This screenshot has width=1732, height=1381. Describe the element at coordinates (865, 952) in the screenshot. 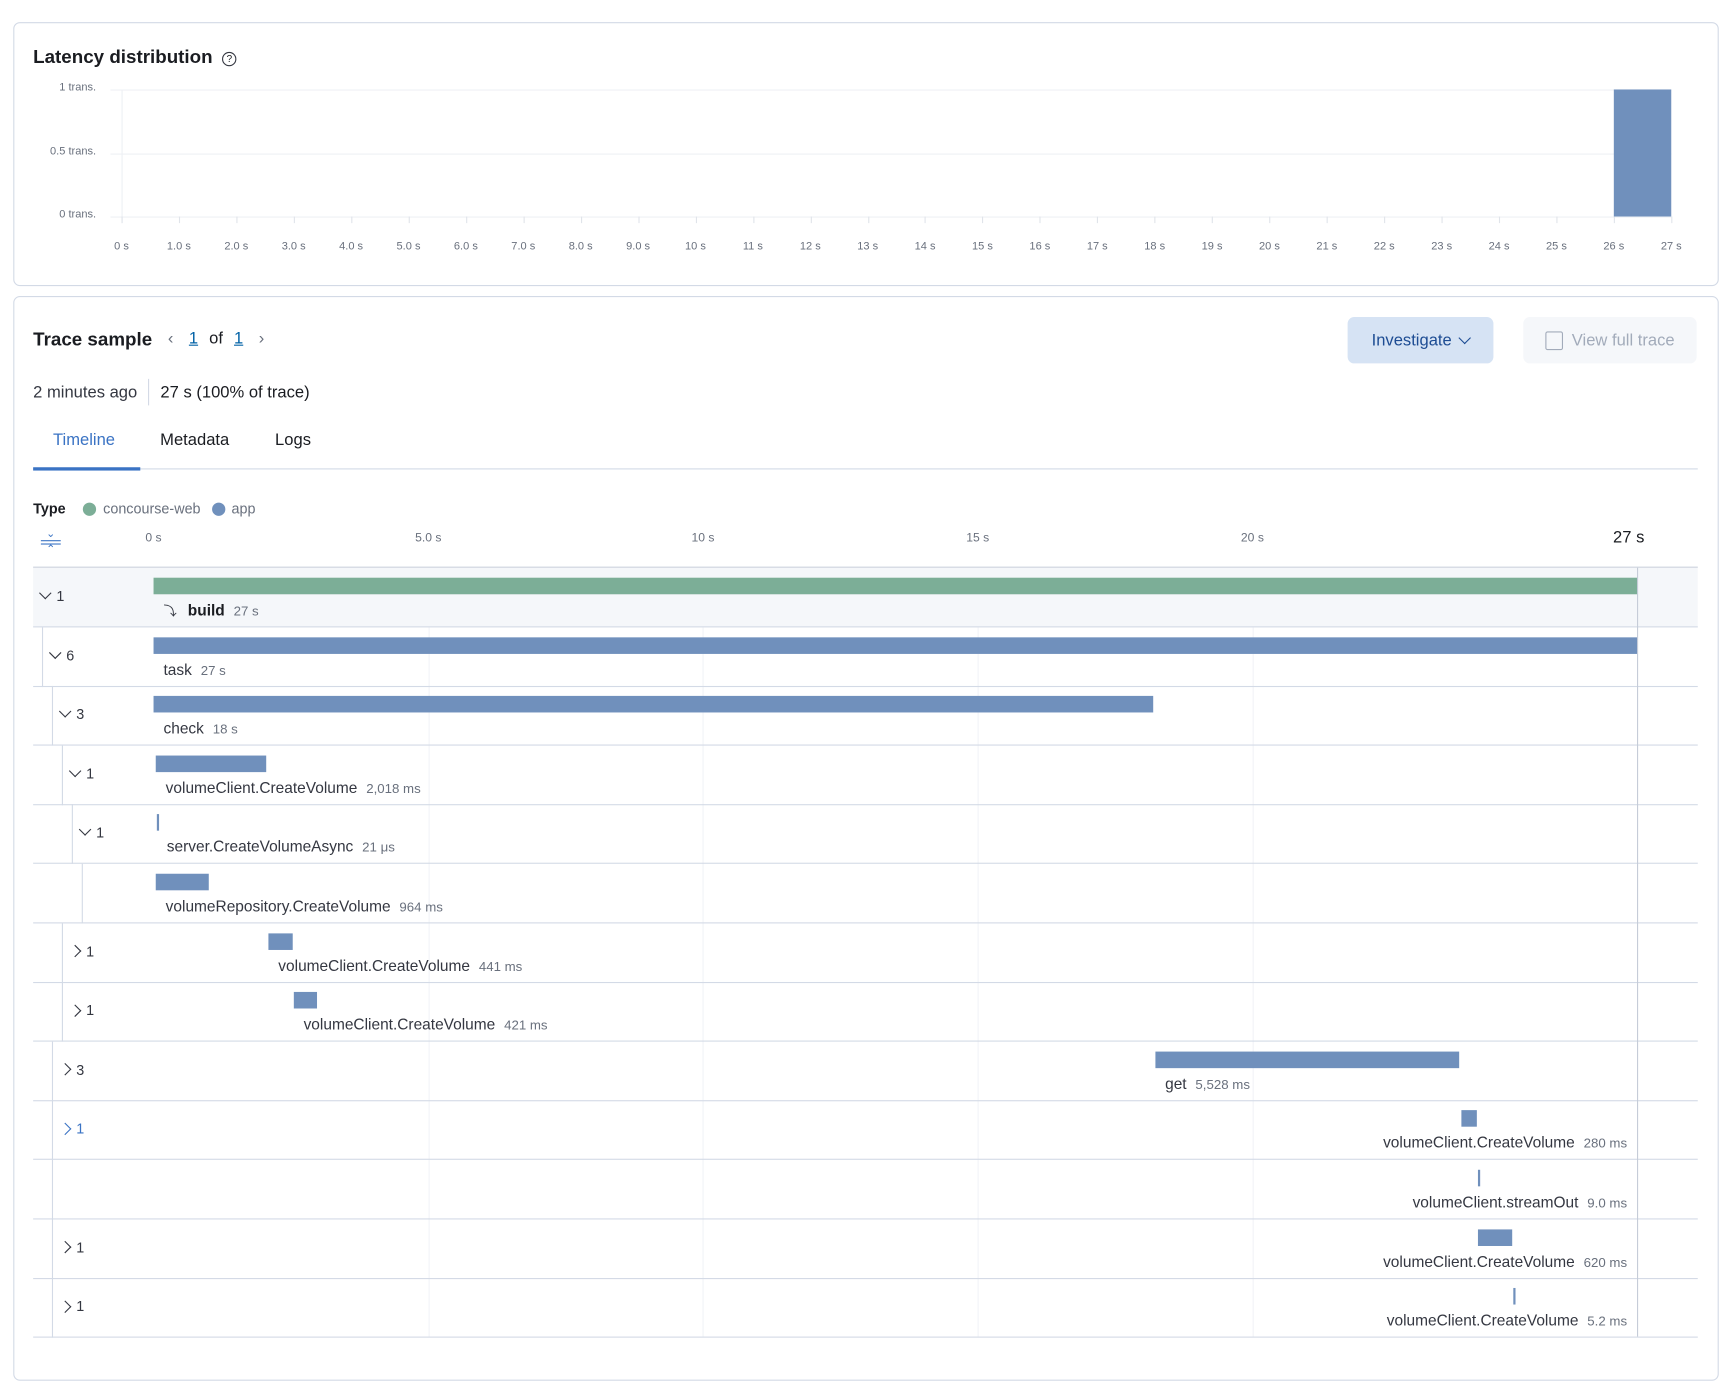

I see `span-row: 1 volumeClient.CreateVolume 441 ms` at that location.